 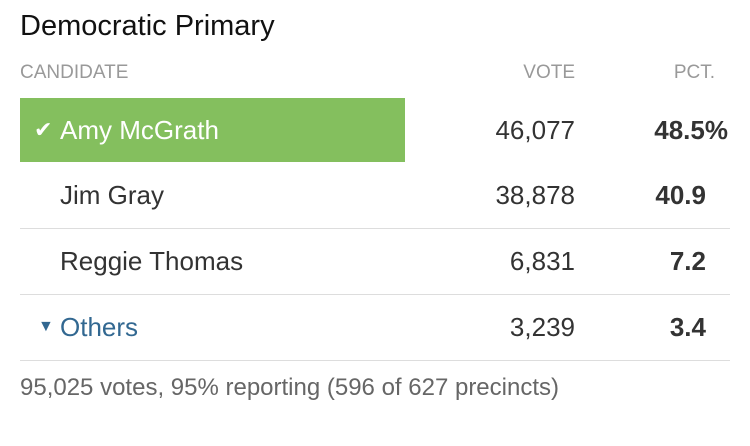 I want to click on candidate: Jim Gray, so click(x=112, y=195).